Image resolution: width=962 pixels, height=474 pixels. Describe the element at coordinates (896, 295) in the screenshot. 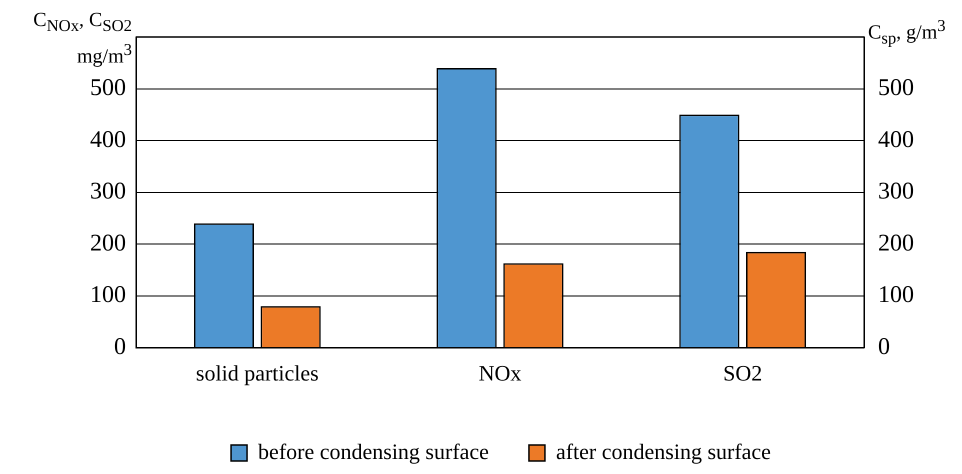

I see `y2-tick-label: 100` at that location.